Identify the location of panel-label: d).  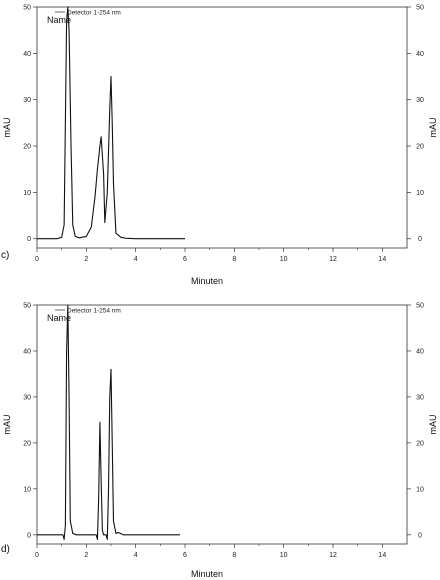
(5, 549).